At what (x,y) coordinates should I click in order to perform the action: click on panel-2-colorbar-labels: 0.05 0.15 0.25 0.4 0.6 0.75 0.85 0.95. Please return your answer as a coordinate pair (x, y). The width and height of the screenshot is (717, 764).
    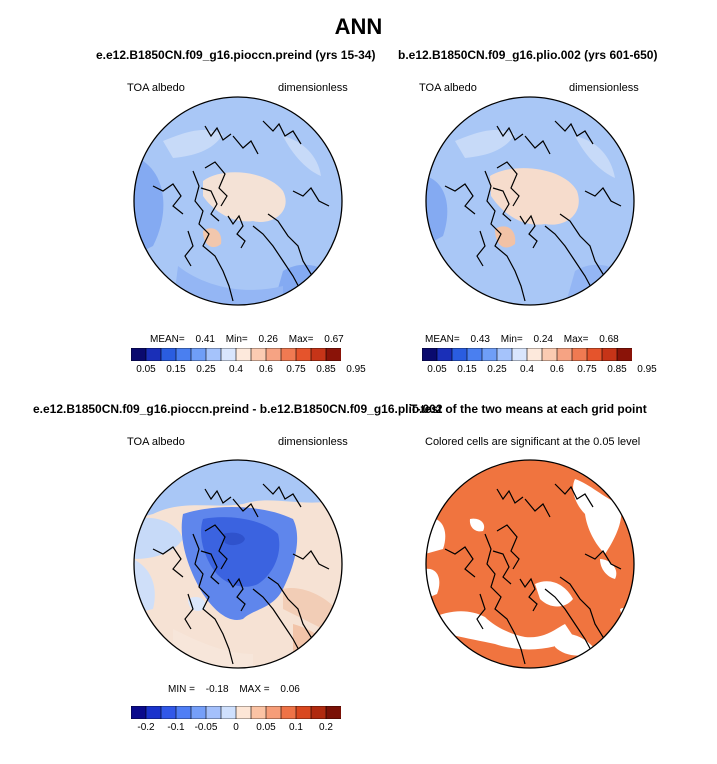
    Looking at the image, I should click on (539, 371).